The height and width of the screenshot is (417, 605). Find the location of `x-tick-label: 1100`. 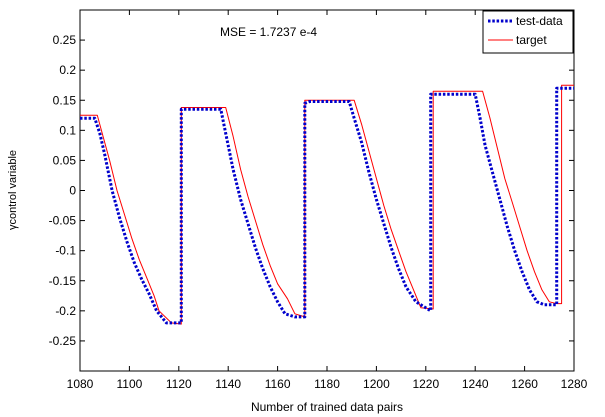

x-tick-label: 1100 is located at coordinates (129, 384).